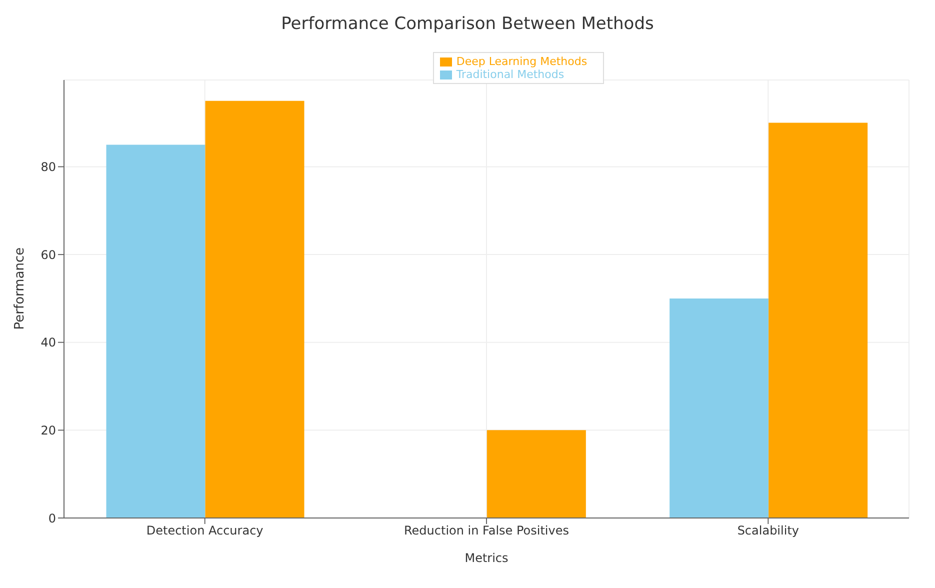 The height and width of the screenshot is (588, 935). I want to click on legend-label: Deep Learning Methods, so click(522, 61).